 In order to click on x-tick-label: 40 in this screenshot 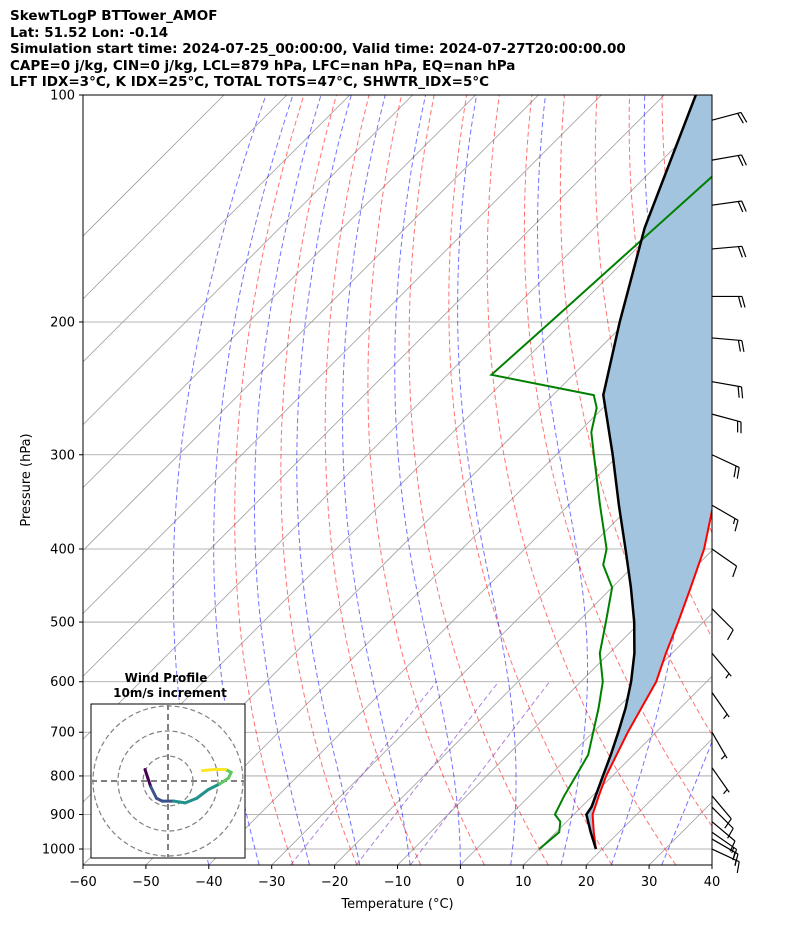, I will do `click(712, 882)`.